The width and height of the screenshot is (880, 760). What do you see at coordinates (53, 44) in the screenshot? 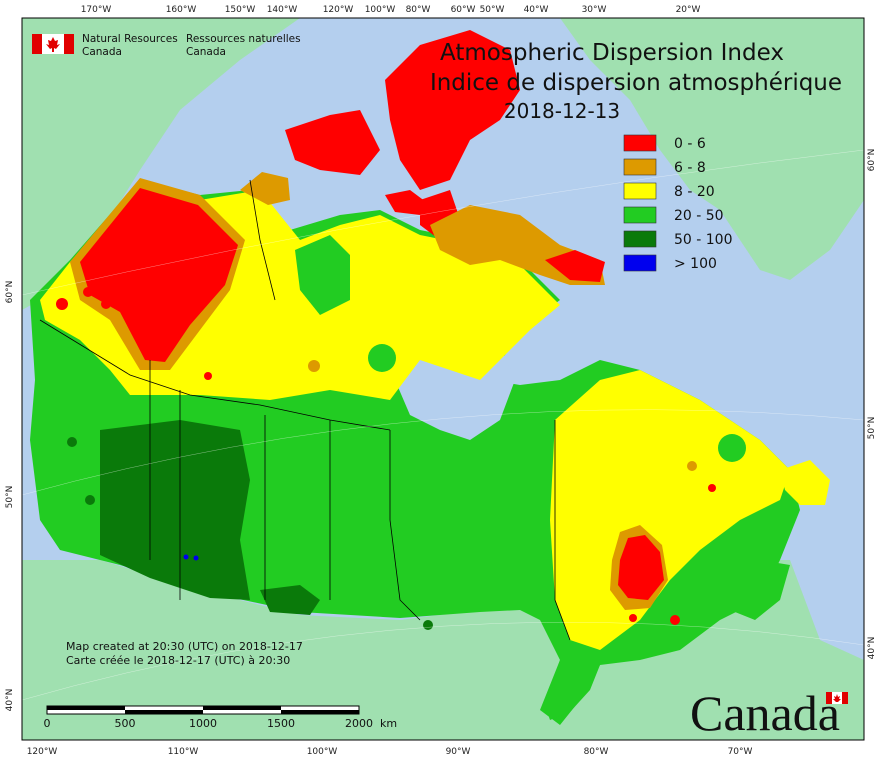
I see `maple-leaf-icon` at bounding box center [53, 44].